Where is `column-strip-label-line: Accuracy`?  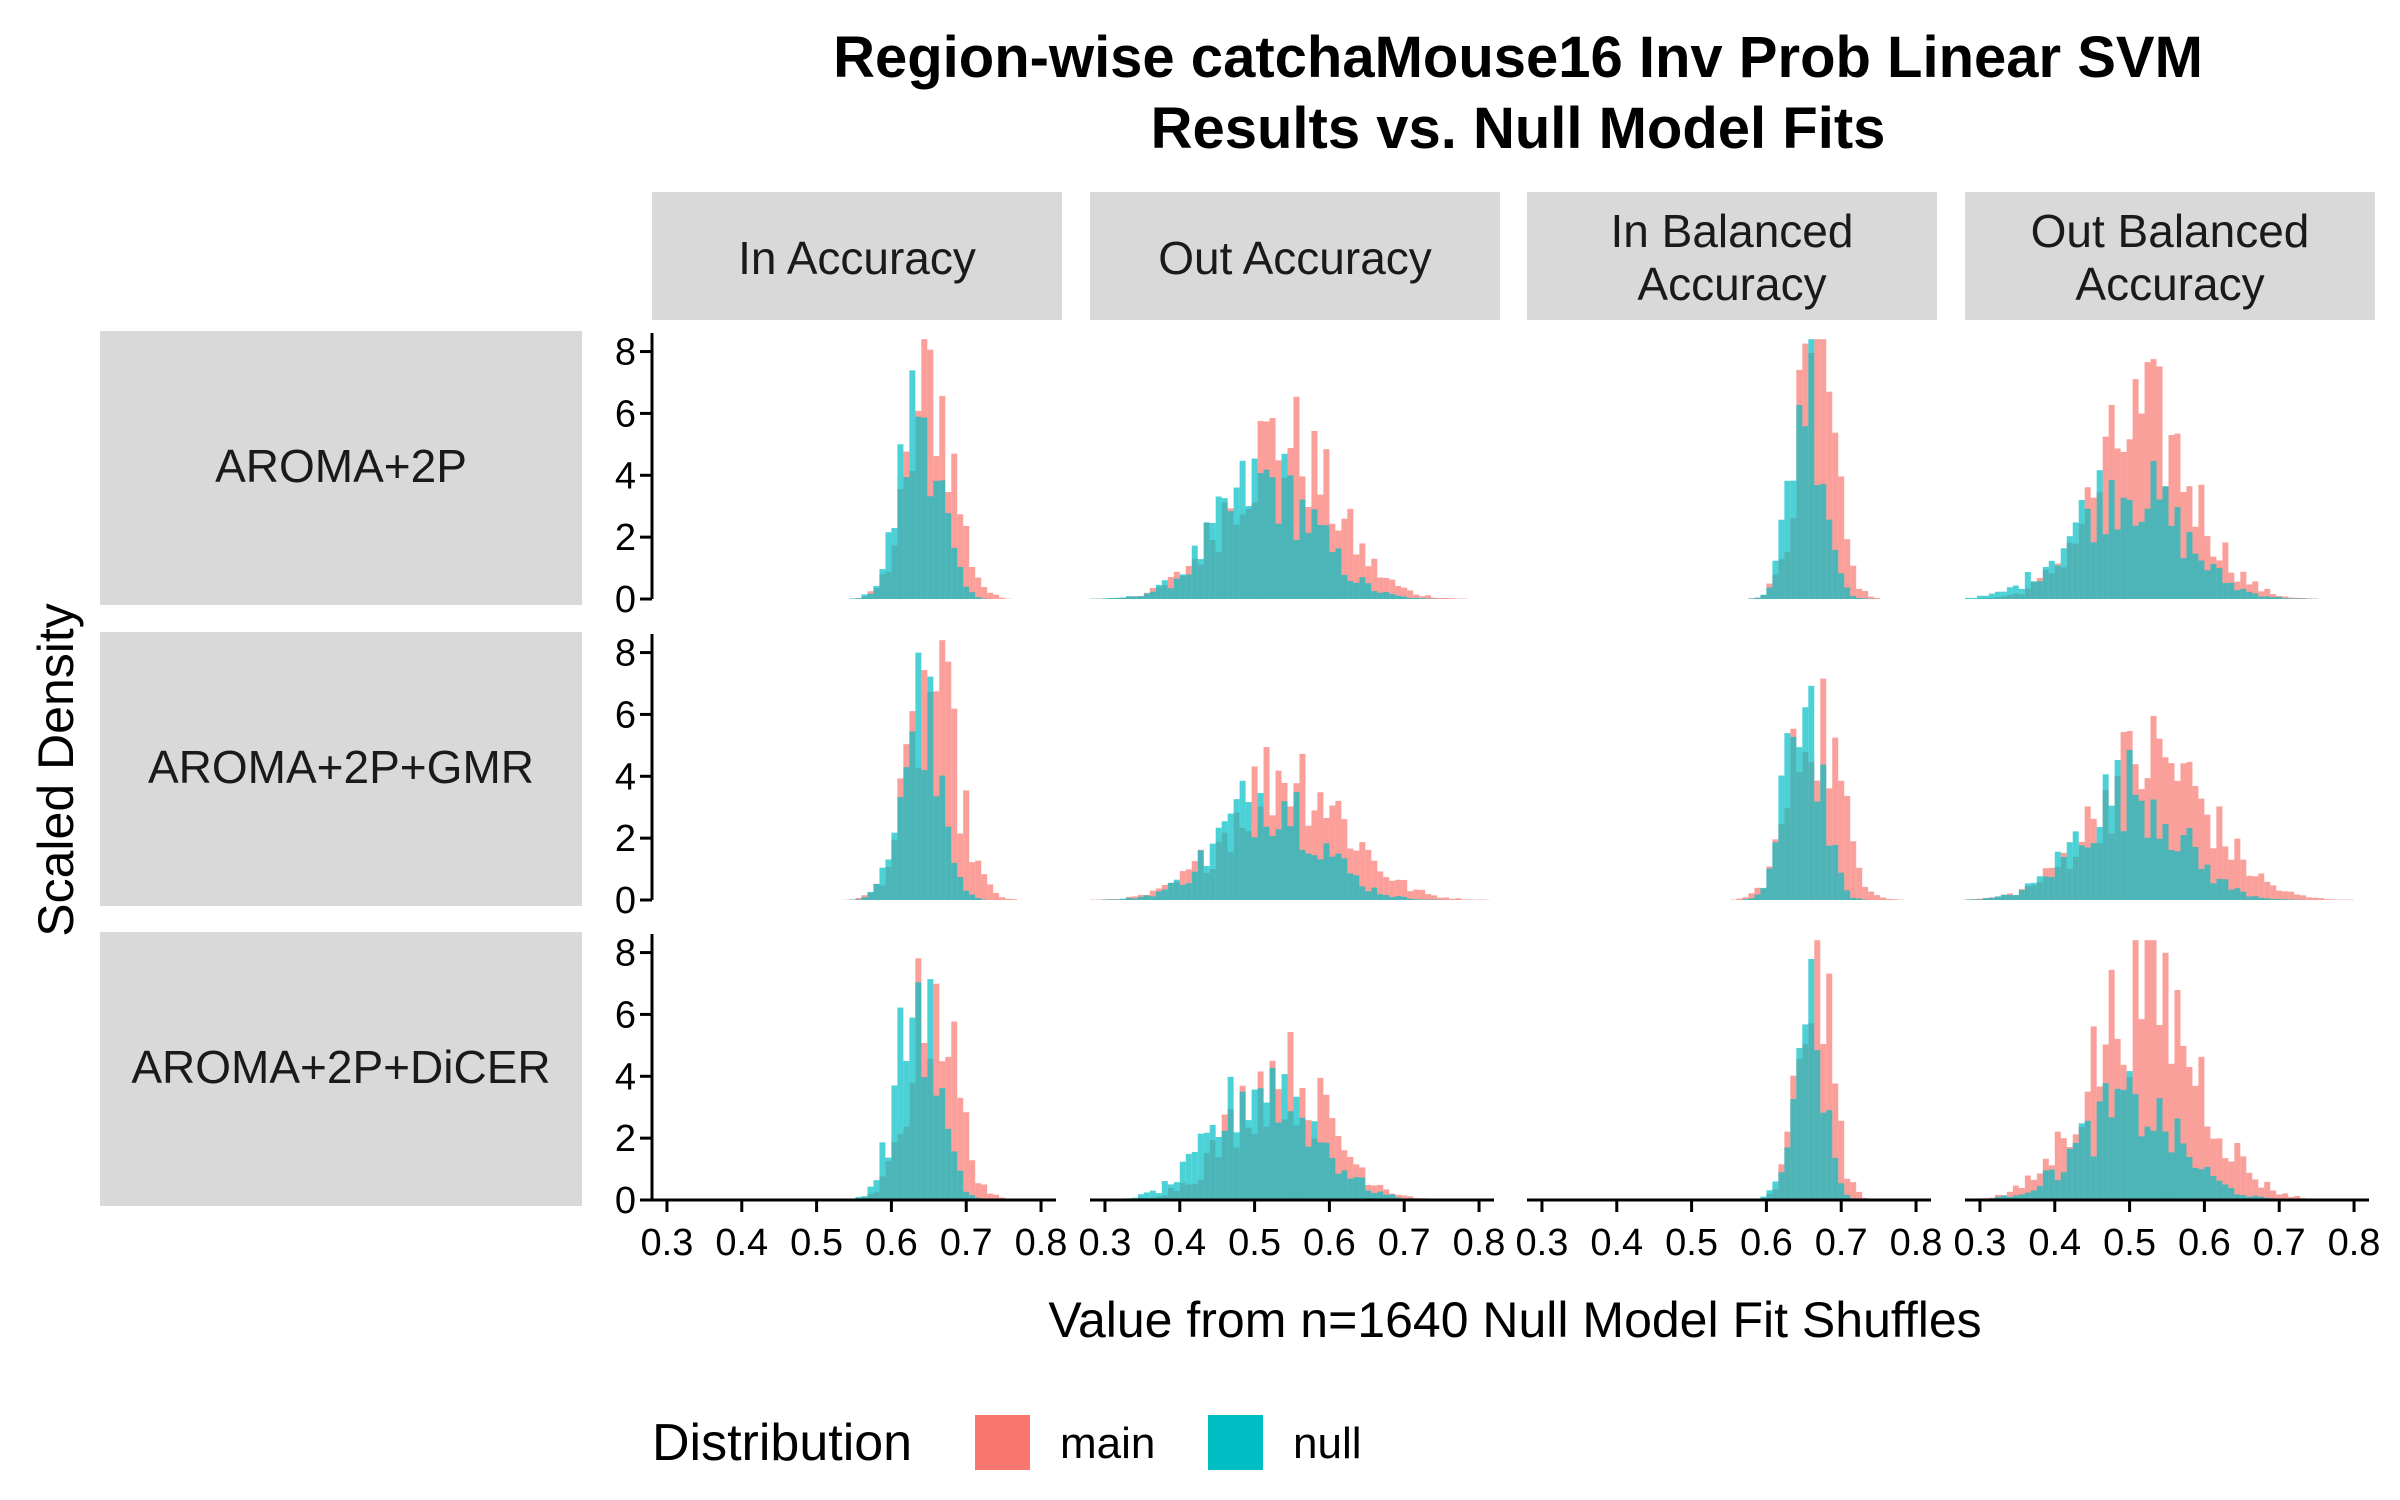 column-strip-label-line: Accuracy is located at coordinates (1731, 284).